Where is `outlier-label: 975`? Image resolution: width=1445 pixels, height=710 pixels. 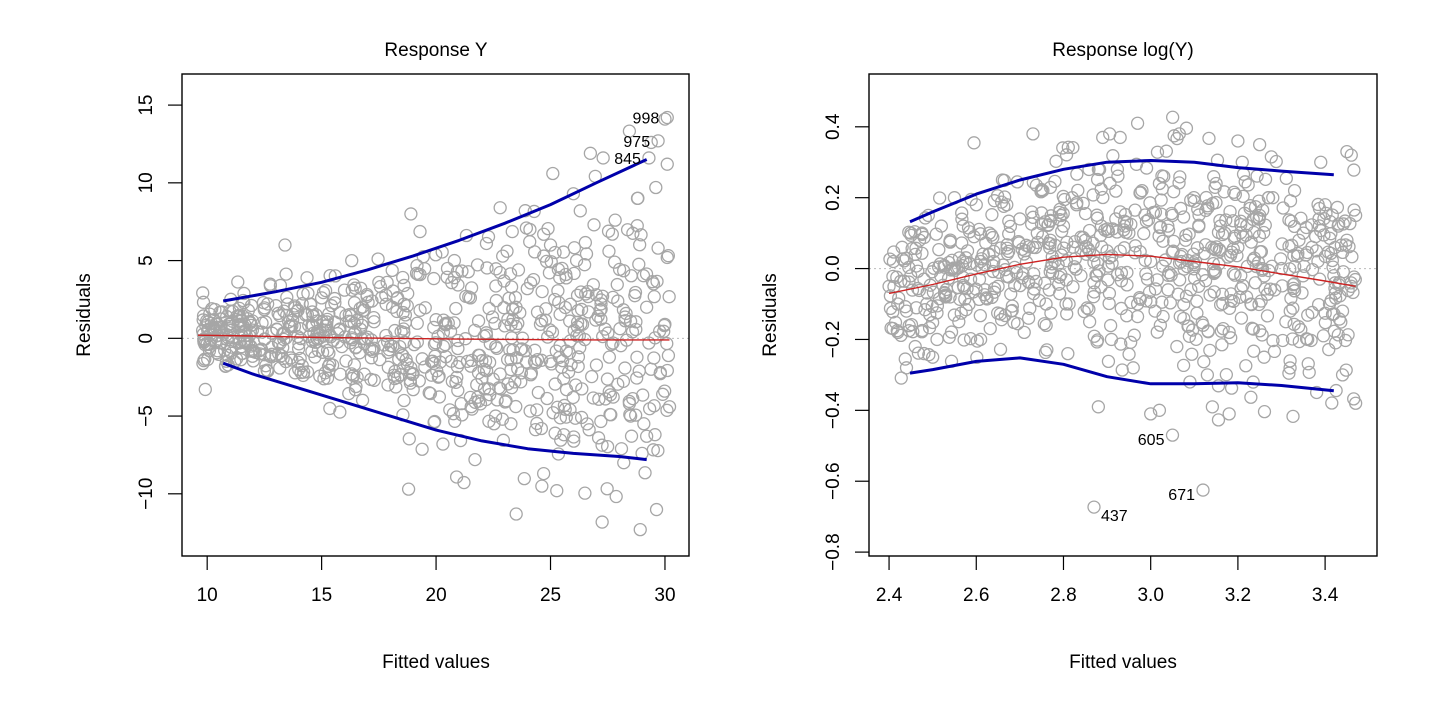 outlier-label: 975 is located at coordinates (636, 142).